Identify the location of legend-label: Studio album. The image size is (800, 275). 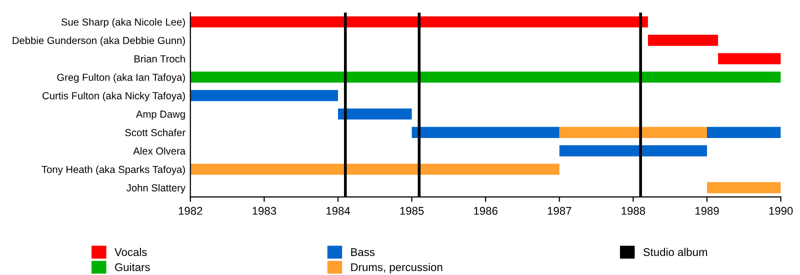
(675, 252).